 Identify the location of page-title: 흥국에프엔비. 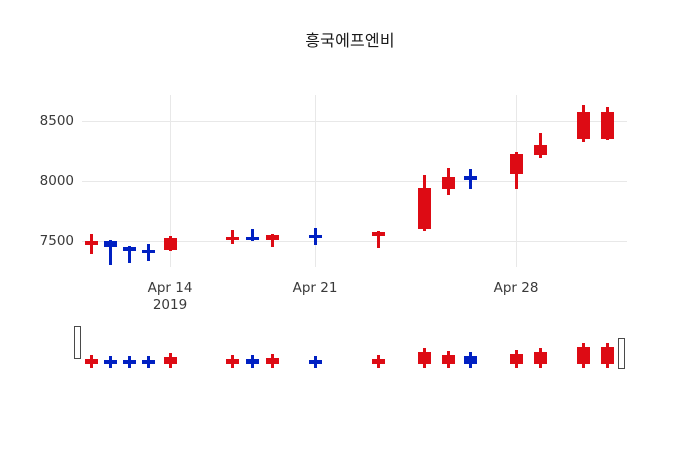
(350, 40).